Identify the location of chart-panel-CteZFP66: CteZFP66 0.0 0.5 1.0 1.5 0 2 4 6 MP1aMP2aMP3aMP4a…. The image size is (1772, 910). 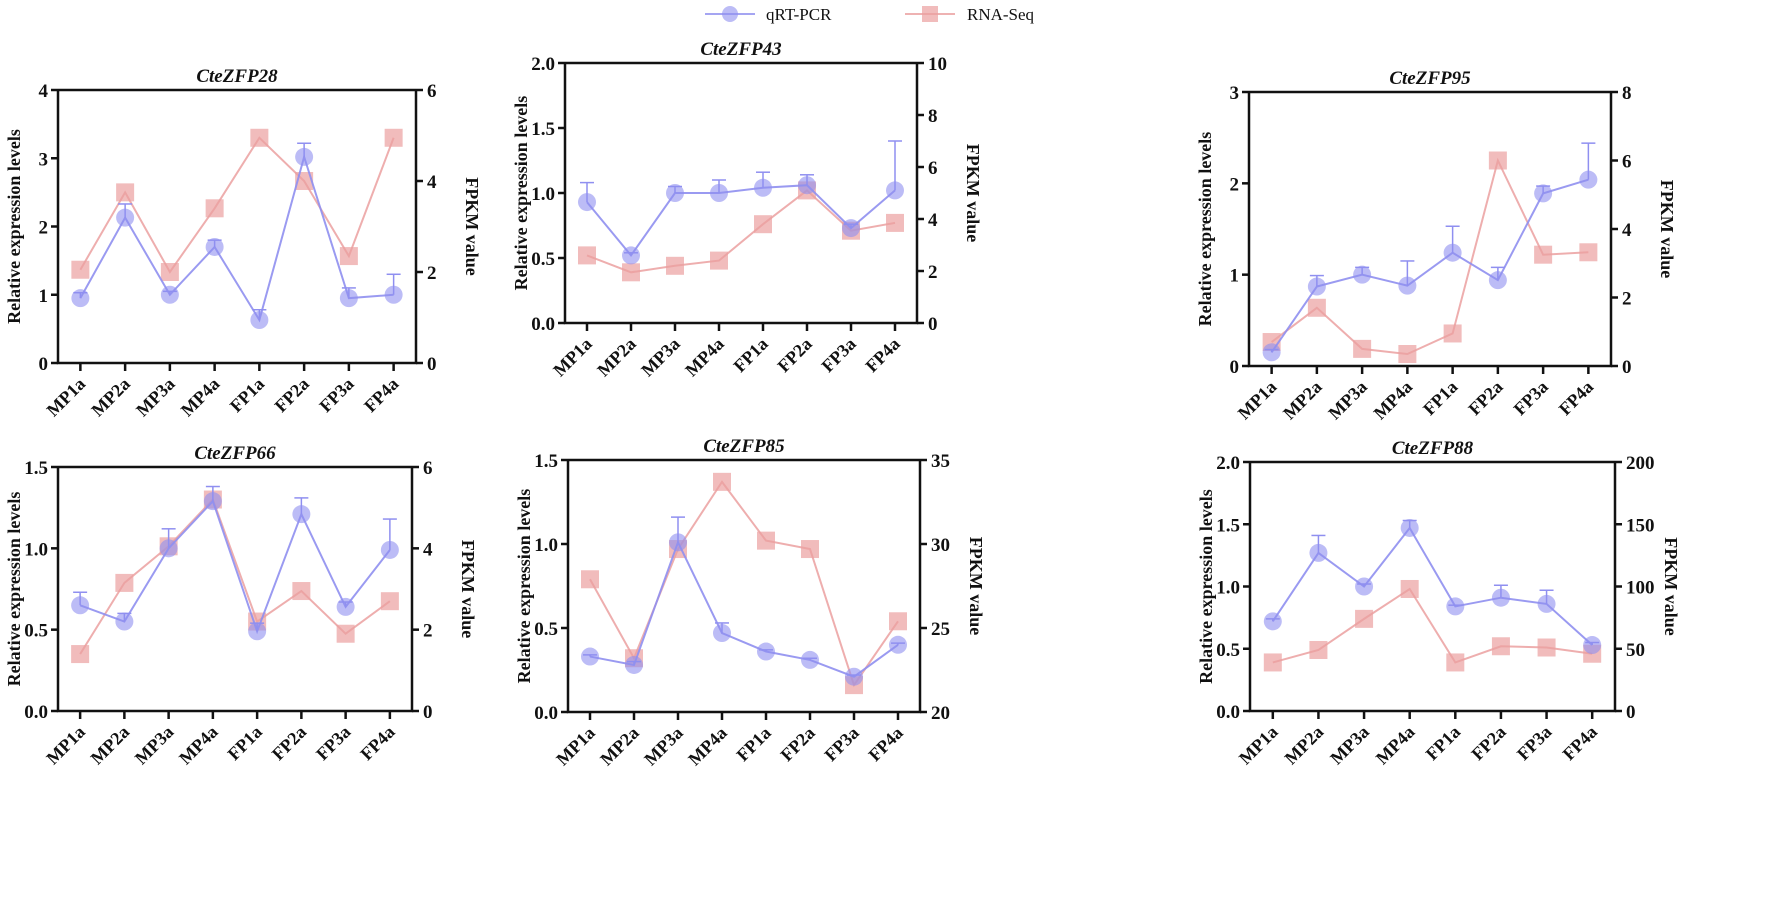
(241, 605).